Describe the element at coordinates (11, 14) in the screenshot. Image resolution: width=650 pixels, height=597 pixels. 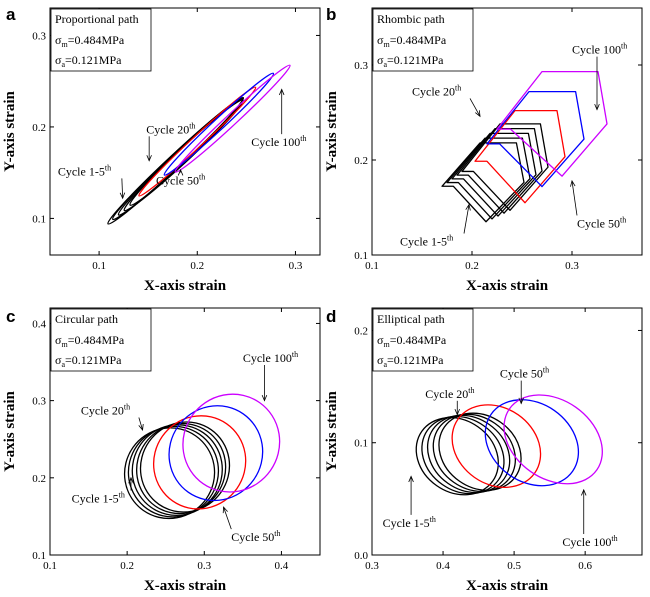
I see `panel-letter: a` at that location.